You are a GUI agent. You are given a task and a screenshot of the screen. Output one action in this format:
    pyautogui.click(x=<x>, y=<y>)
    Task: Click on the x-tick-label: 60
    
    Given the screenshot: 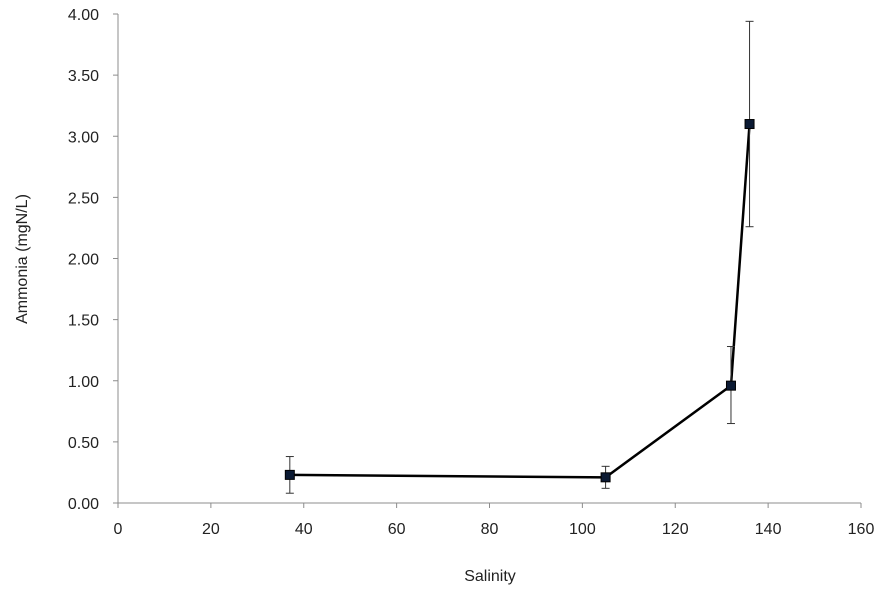 What is the action you would take?
    pyautogui.click(x=397, y=529)
    